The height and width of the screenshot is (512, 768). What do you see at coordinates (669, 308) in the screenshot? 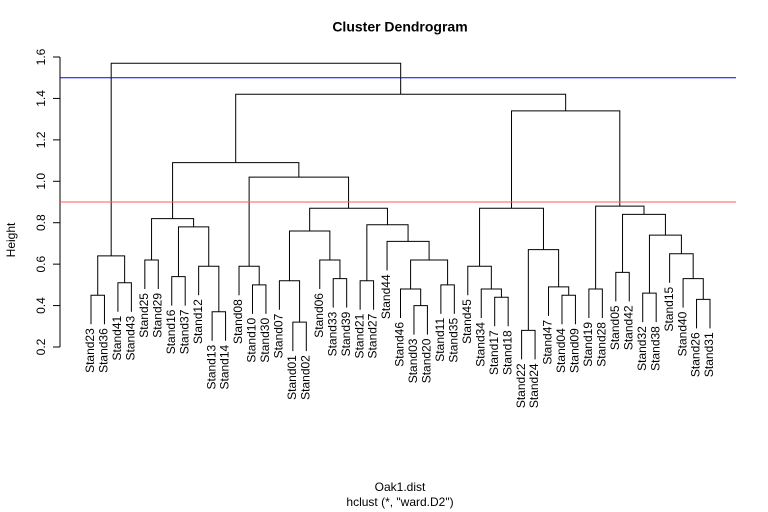
I see `leaf-label: Stand15` at bounding box center [669, 308].